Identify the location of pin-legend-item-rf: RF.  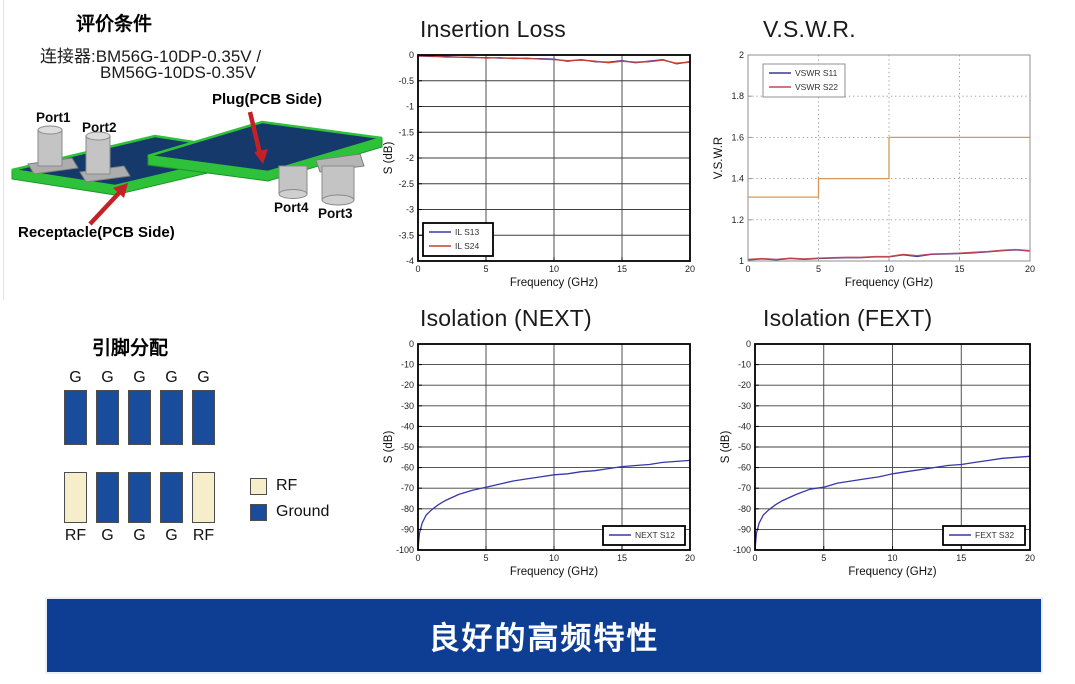
(289, 486).